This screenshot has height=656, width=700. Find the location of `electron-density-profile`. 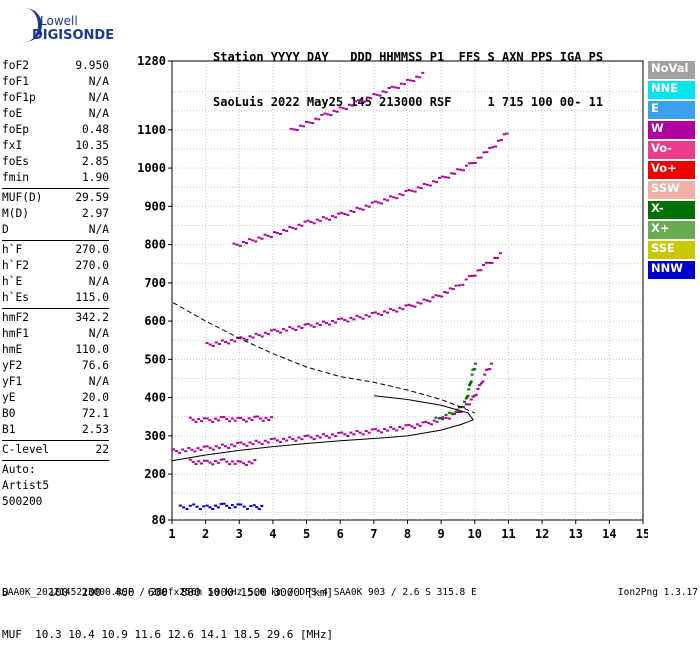

electron-density-profile is located at coordinates (323, 428).